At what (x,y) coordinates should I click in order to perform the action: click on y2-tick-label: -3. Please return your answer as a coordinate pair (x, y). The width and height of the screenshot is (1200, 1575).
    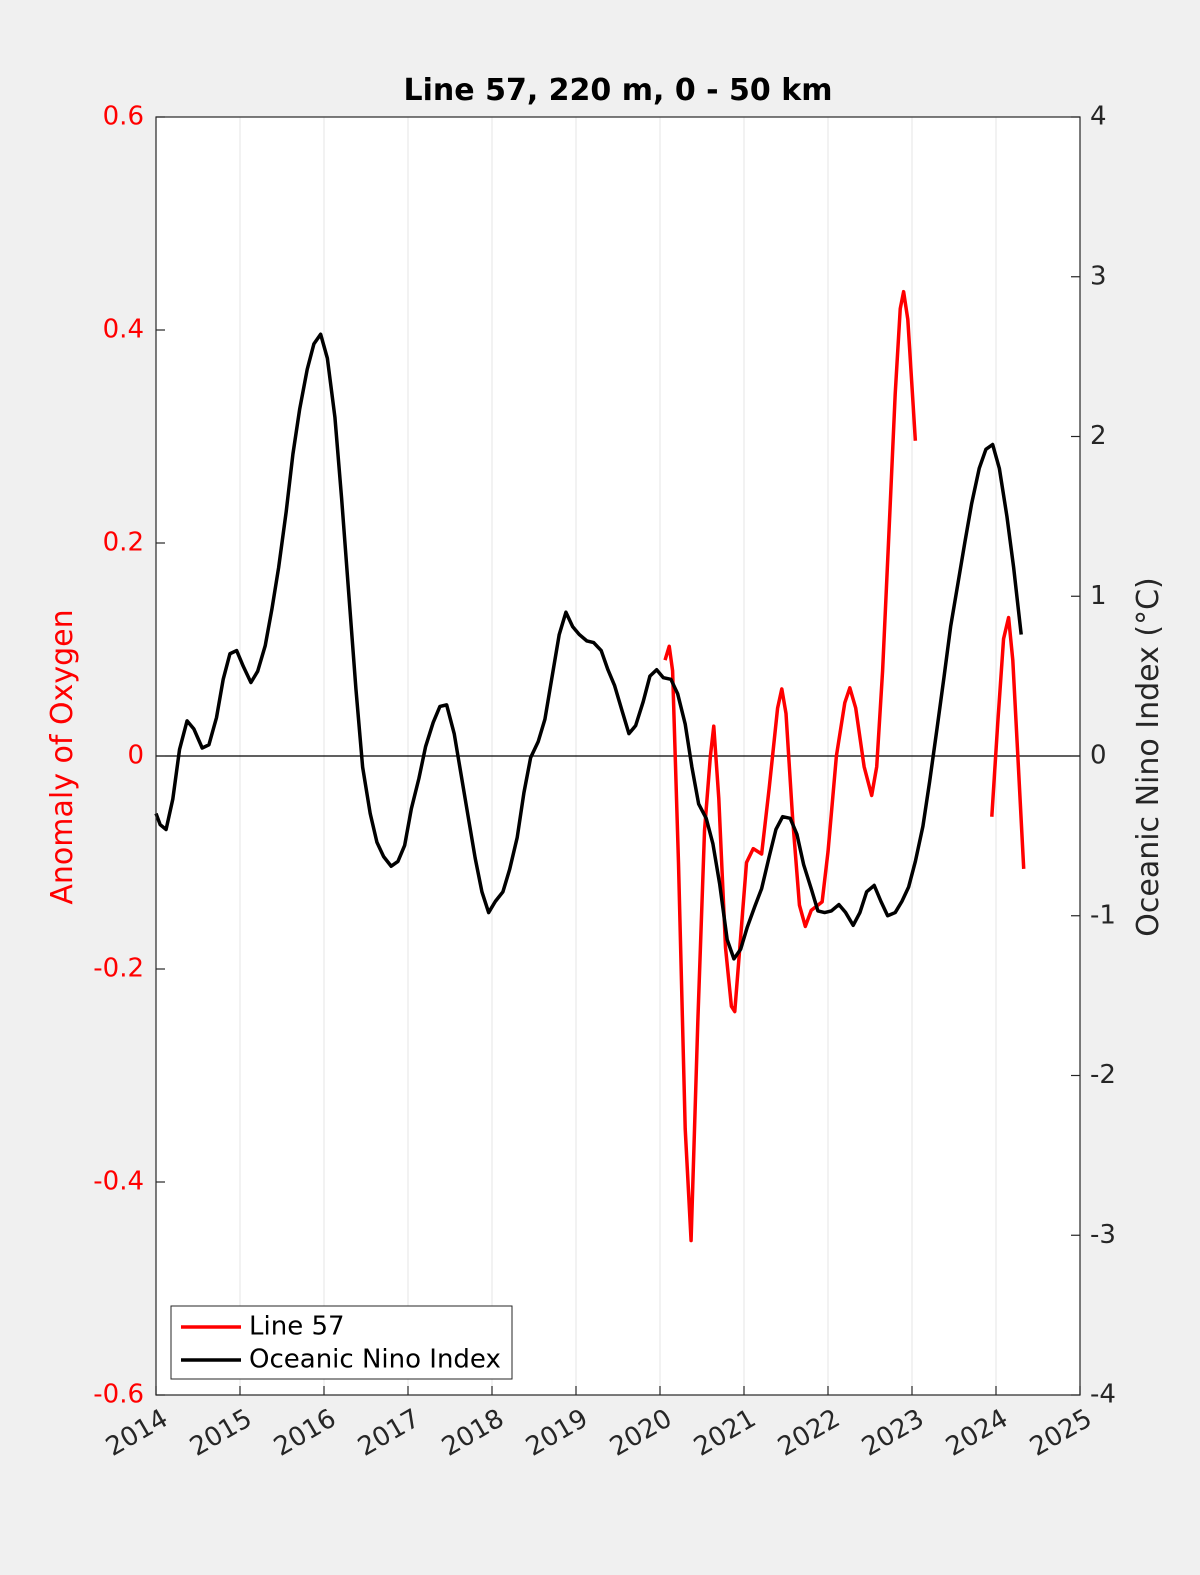
    Looking at the image, I should click on (1103, 1235).